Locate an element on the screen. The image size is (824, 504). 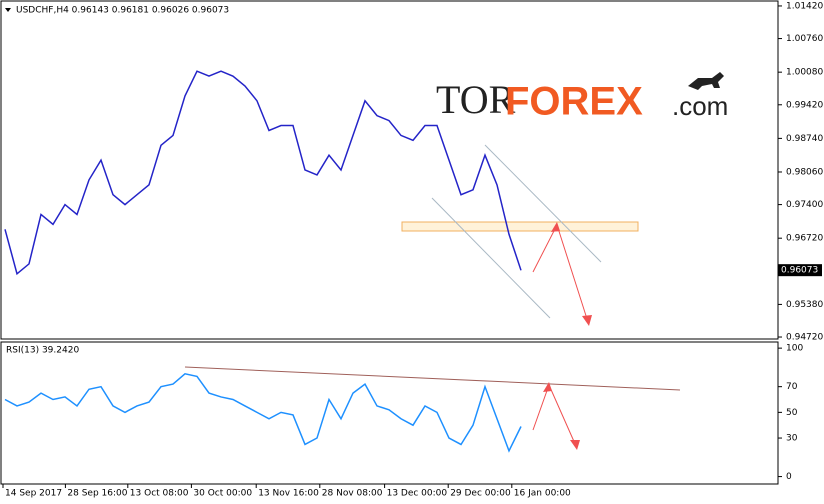
x-tick-label: 28 Sep 16:00 is located at coordinates (97, 494).